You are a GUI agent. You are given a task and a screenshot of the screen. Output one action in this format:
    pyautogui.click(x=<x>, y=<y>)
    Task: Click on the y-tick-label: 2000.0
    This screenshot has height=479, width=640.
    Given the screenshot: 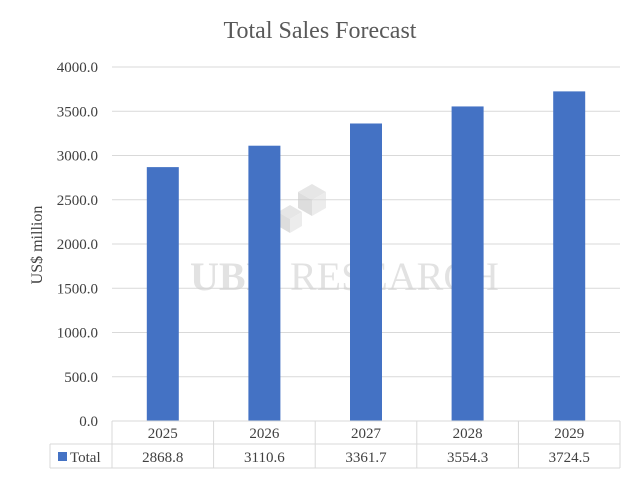 What is the action you would take?
    pyautogui.click(x=77, y=245)
    